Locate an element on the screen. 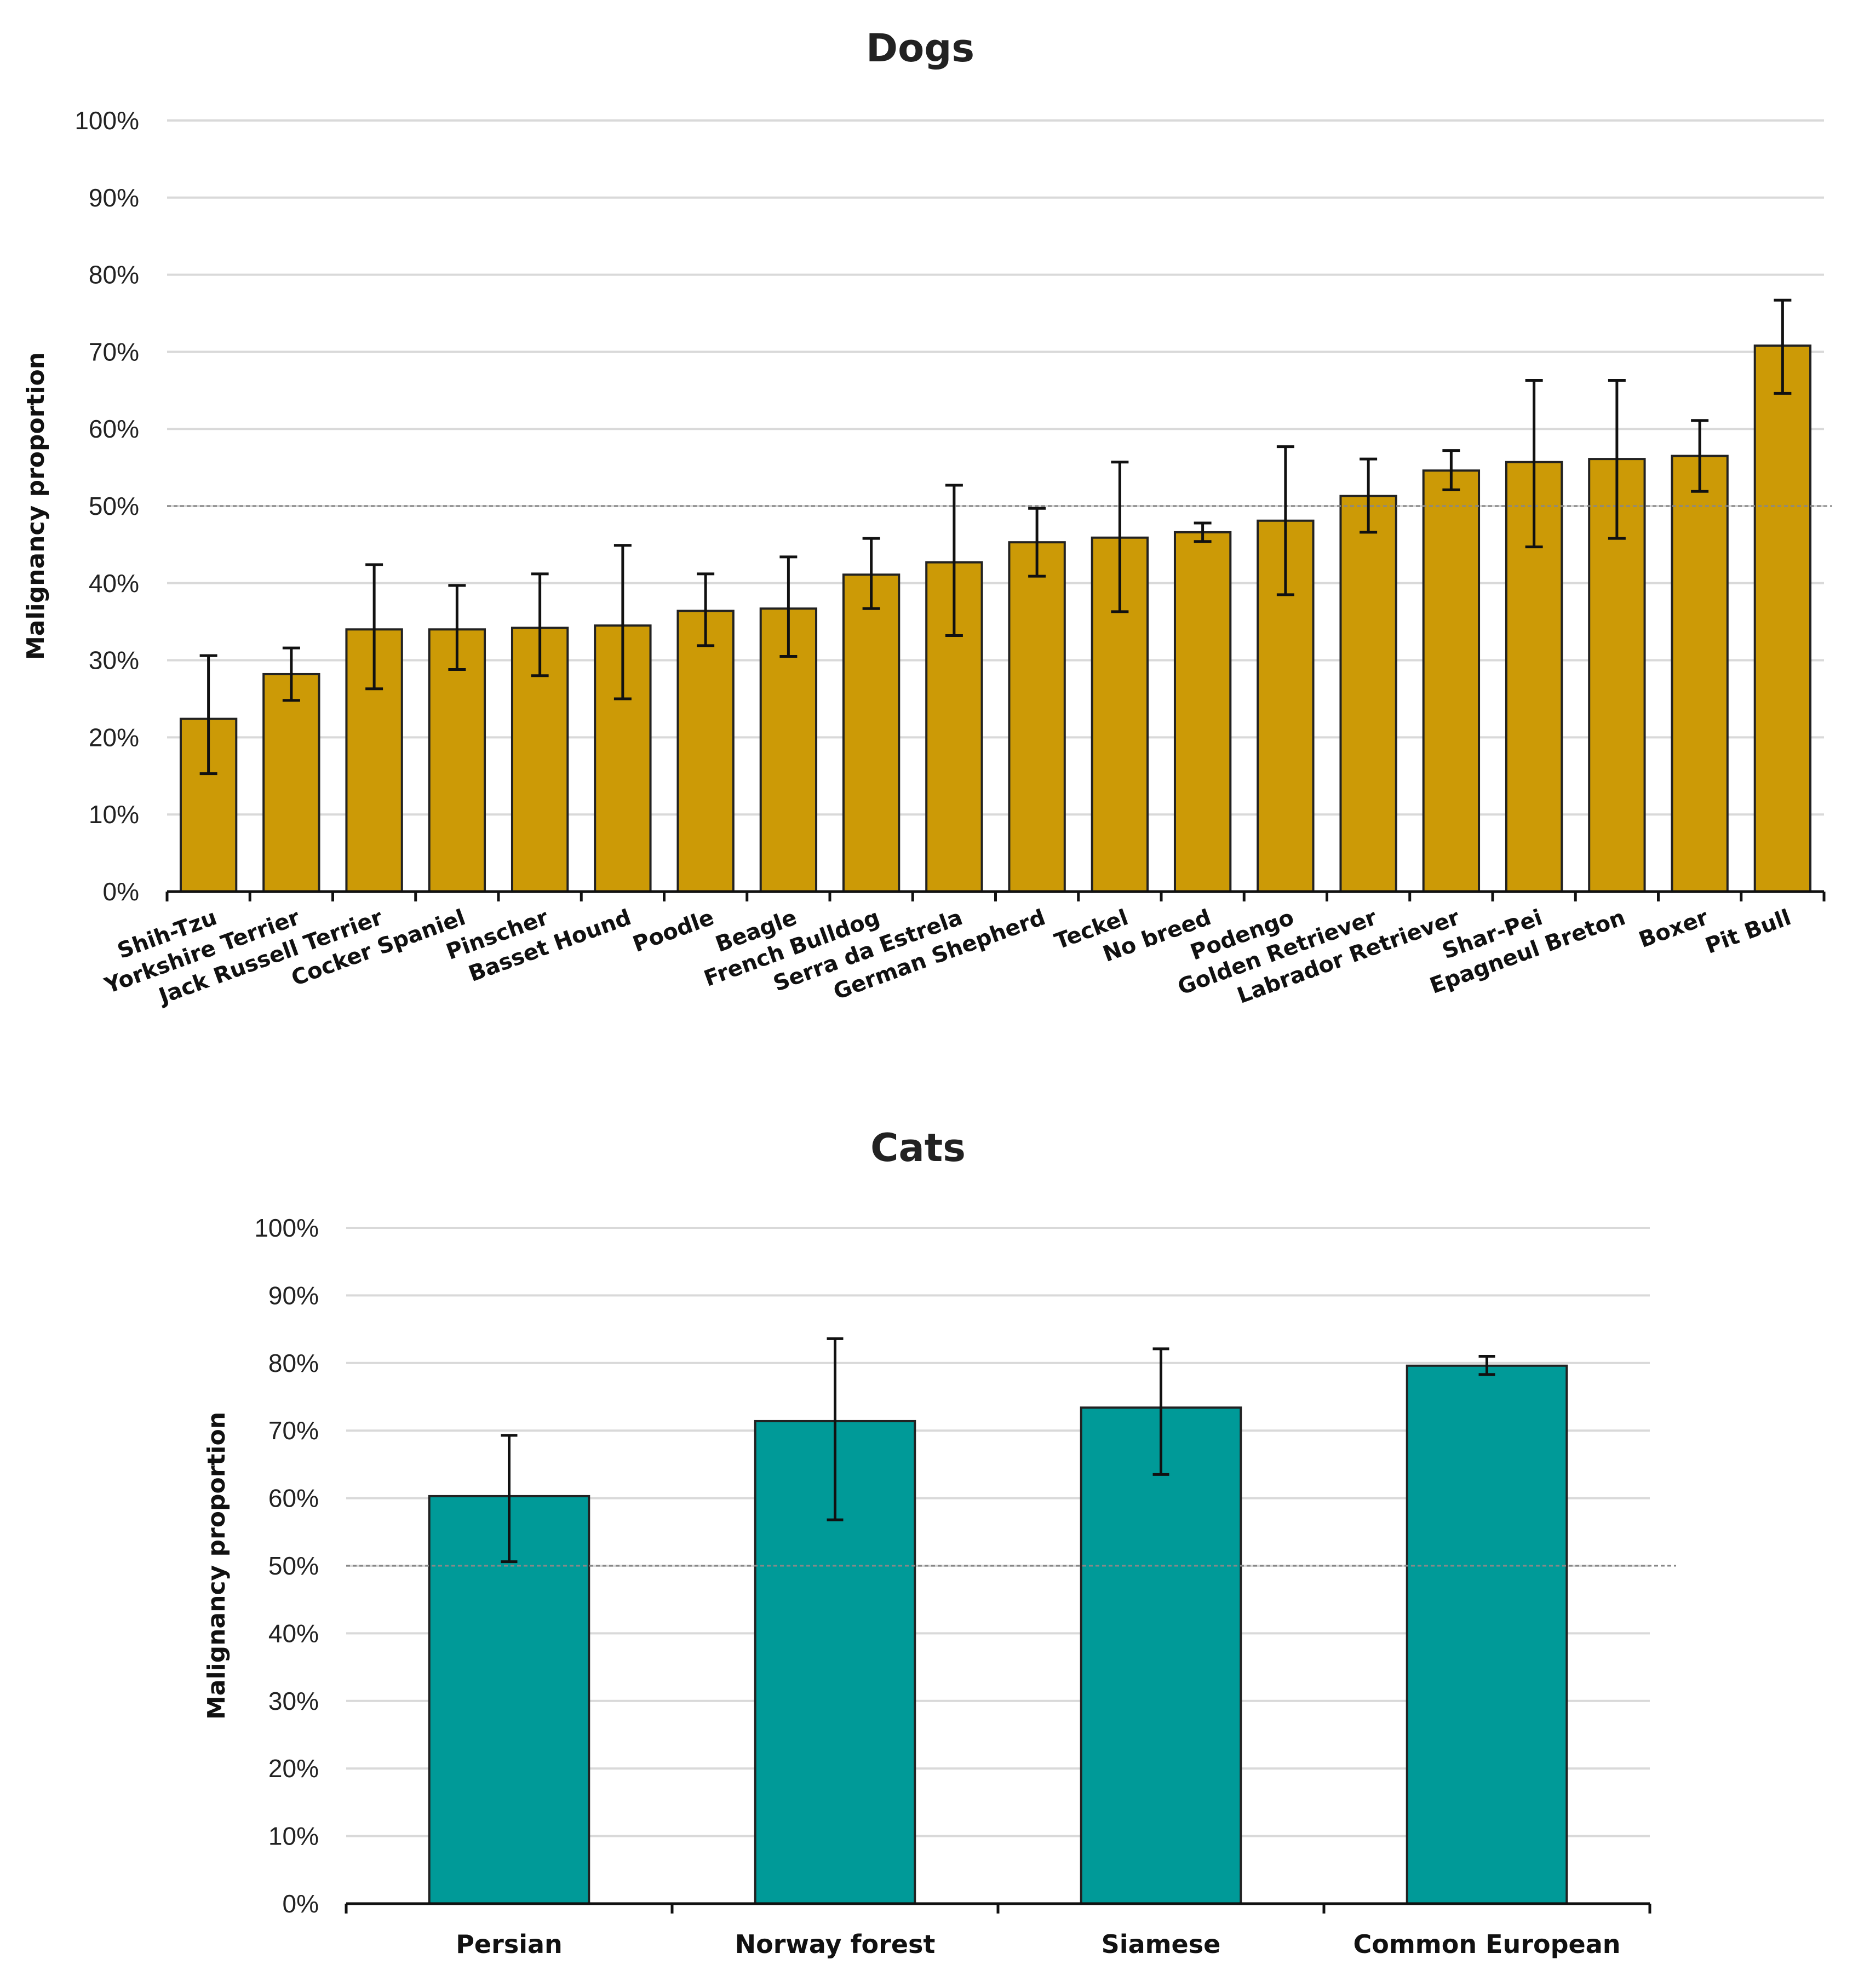 This screenshot has height=1988, width=1864. bar-labrador-retriever is located at coordinates (1451, 681).